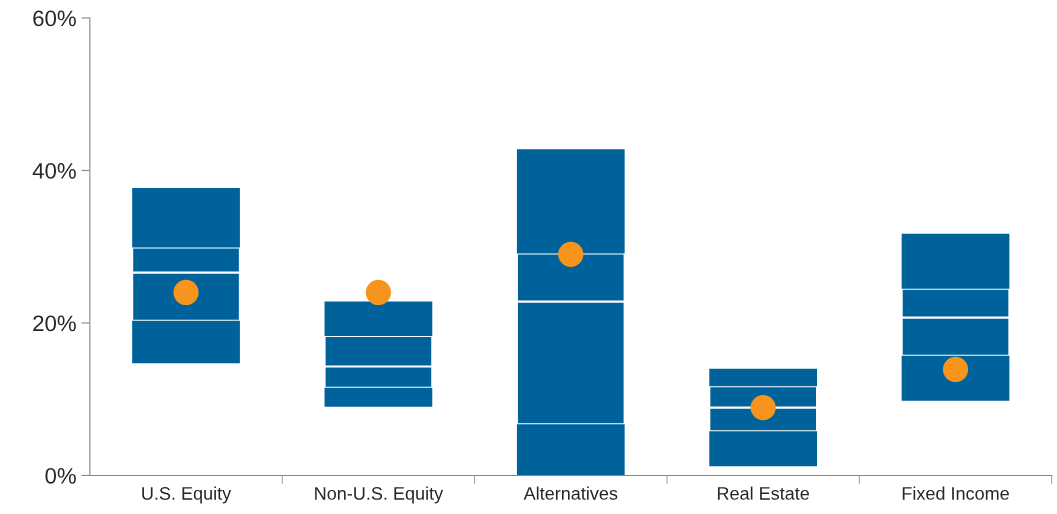 This screenshot has height=514, width=1057. What do you see at coordinates (54, 171) in the screenshot?
I see `y-tick-label: 40%` at bounding box center [54, 171].